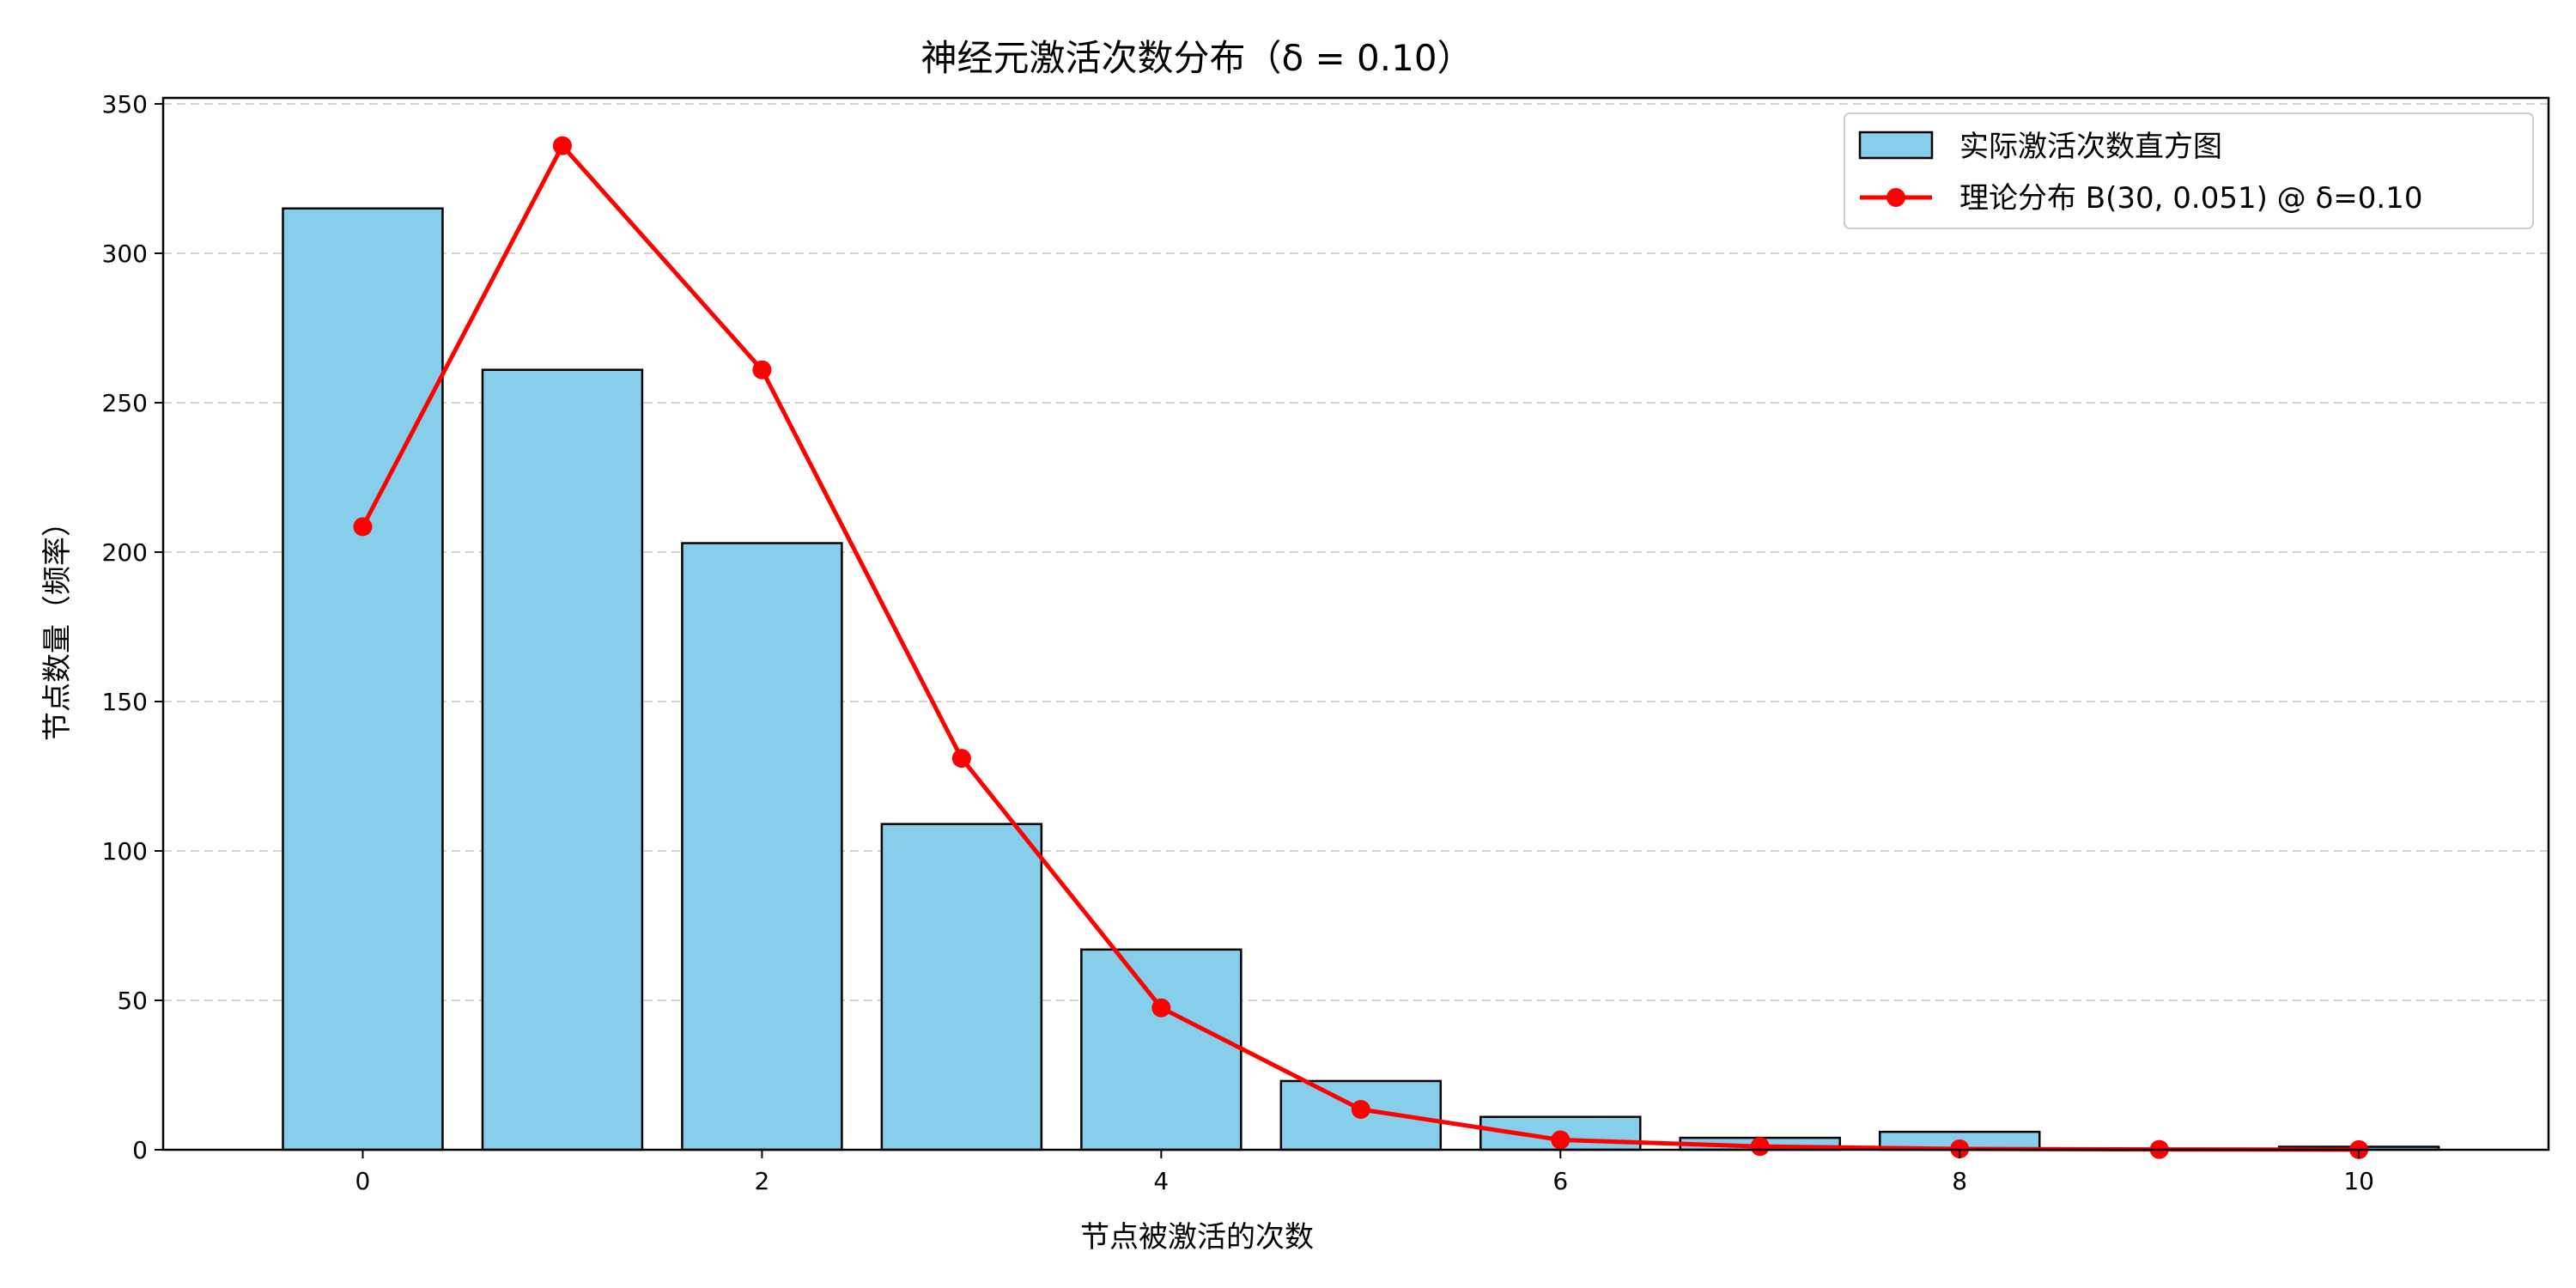  I want to click on x-tick-label: 8, so click(1960, 1181).